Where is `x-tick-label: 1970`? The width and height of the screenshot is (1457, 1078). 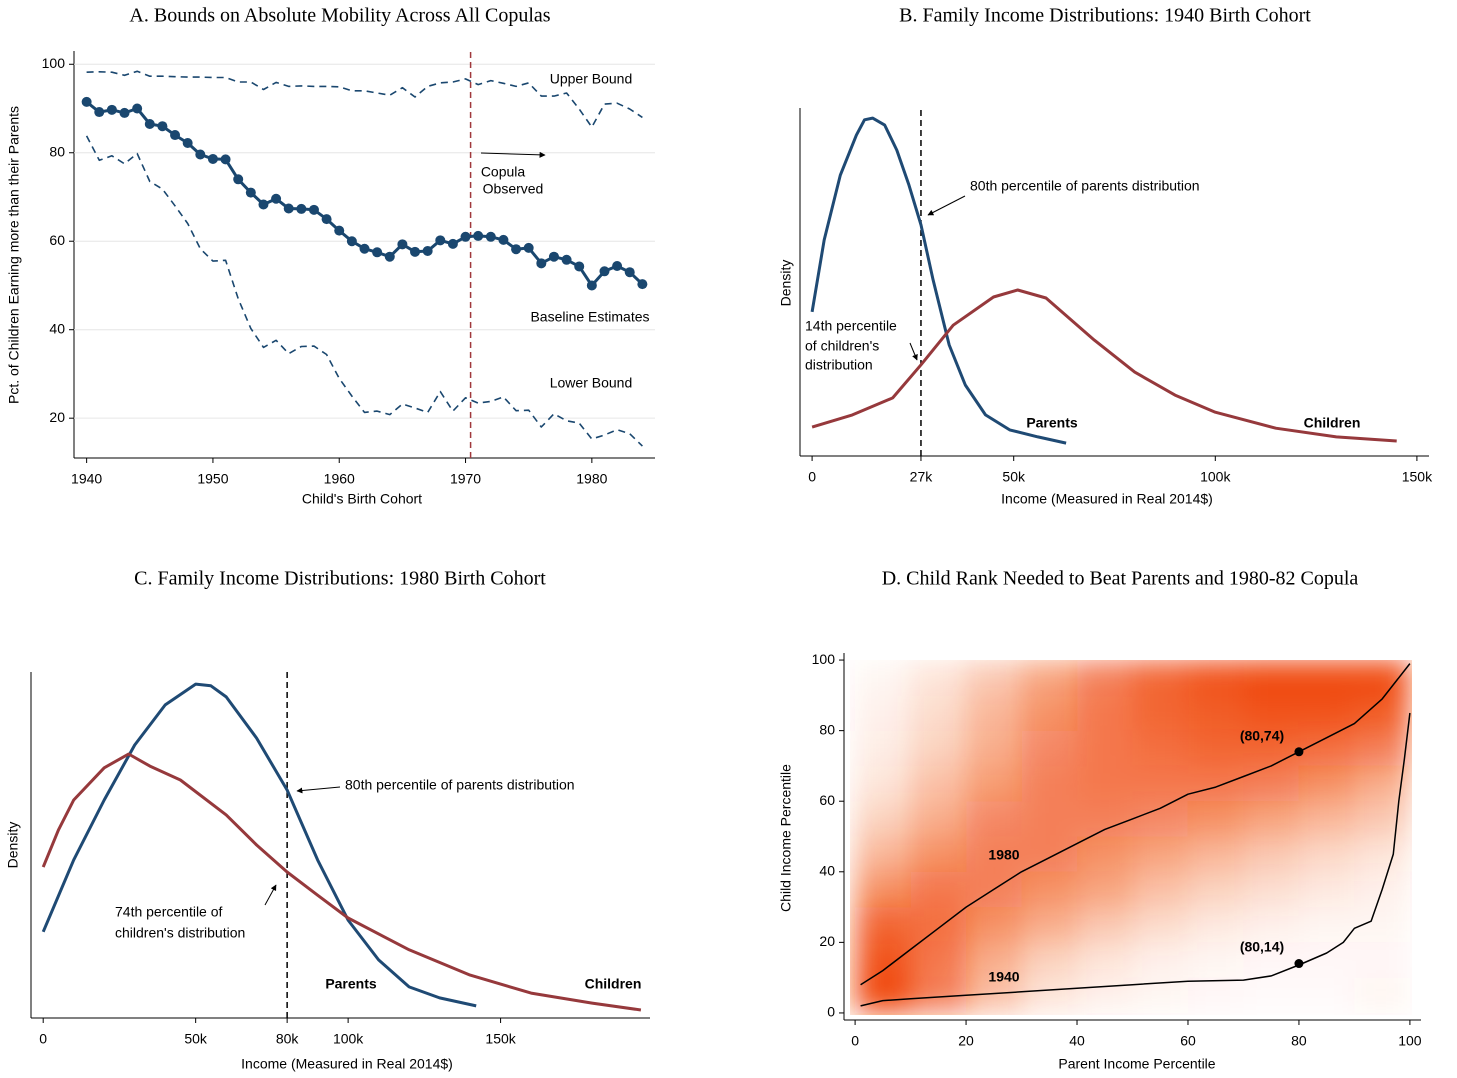 x-tick-label: 1970 is located at coordinates (465, 479).